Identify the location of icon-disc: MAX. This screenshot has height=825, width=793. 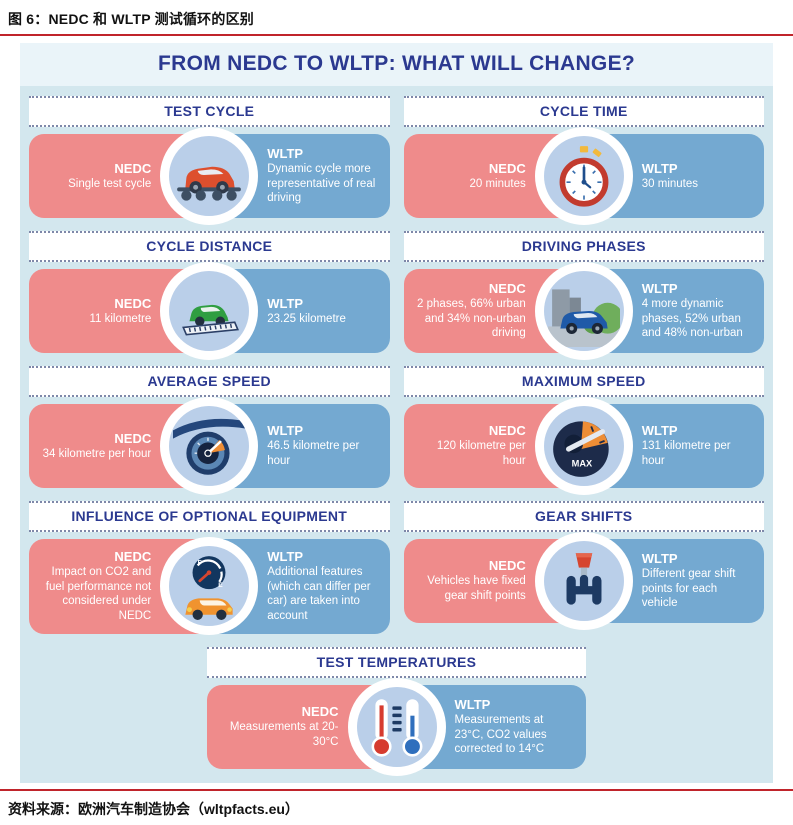
(583, 446).